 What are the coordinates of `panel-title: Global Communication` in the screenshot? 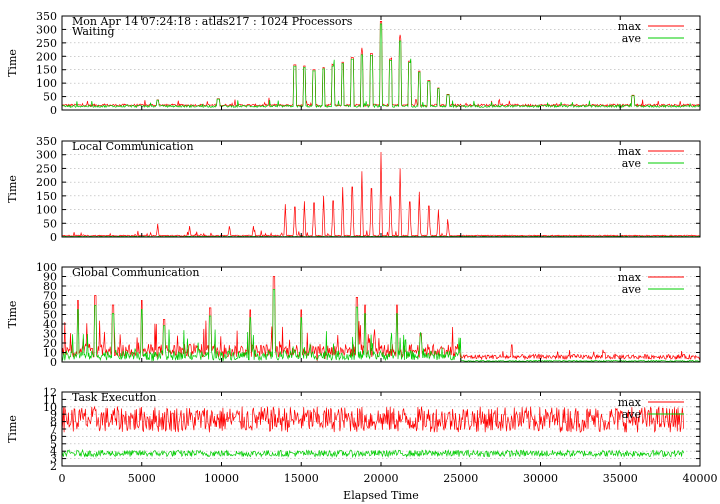 It's located at (136, 272).